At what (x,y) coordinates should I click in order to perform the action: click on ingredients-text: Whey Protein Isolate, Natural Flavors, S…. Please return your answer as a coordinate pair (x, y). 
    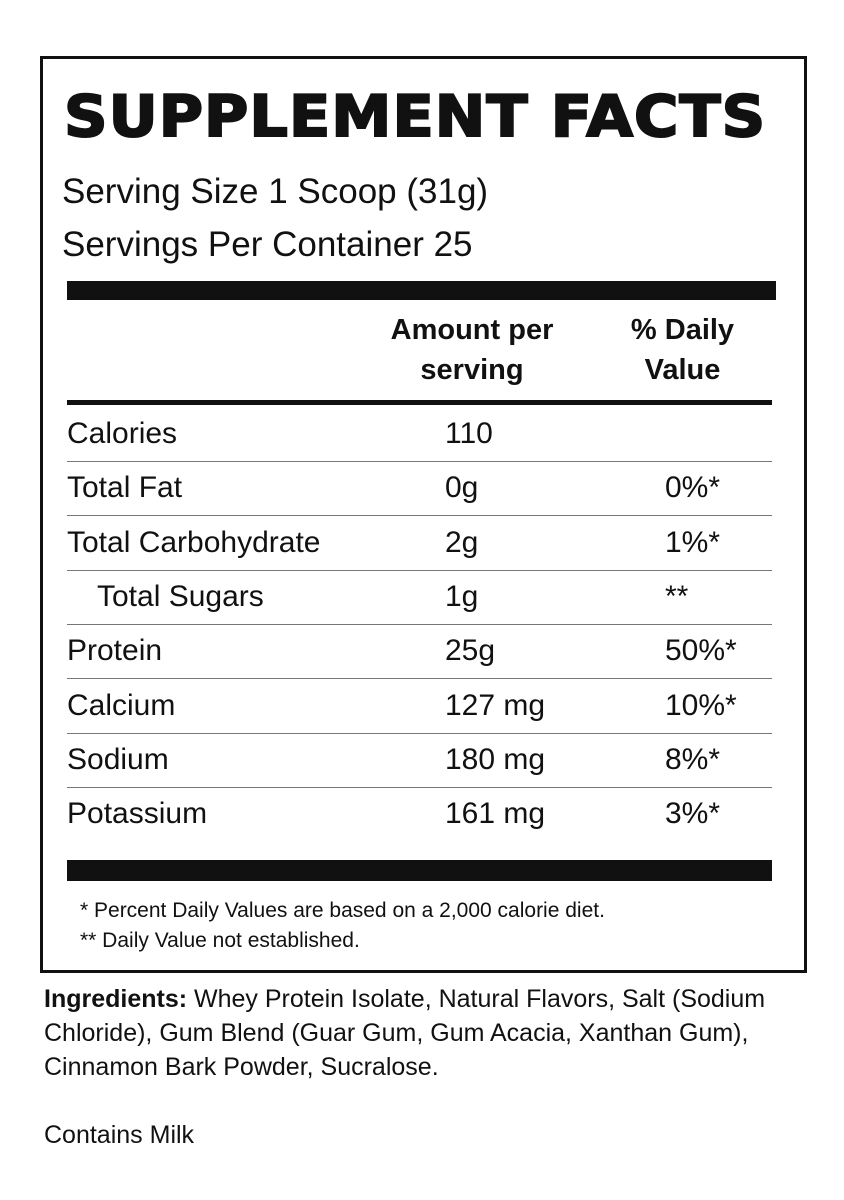
    Looking at the image, I should click on (405, 1033).